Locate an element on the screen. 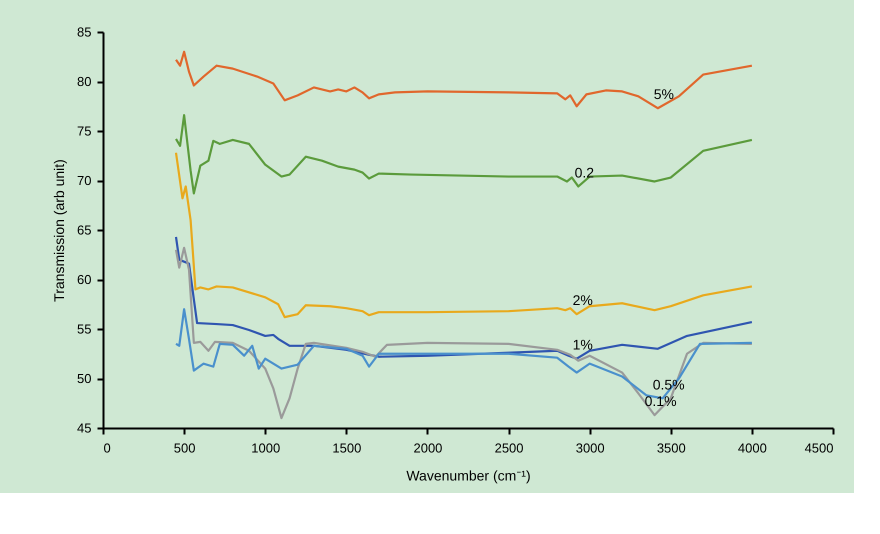 The height and width of the screenshot is (534, 880). y-tick-label: 55 is located at coordinates (84, 329).